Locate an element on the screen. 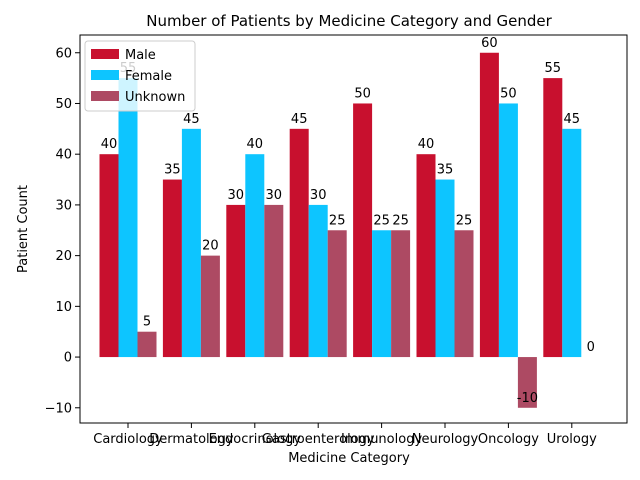 The height and width of the screenshot is (480, 640). bar-value-label: 55 is located at coordinates (553, 68).